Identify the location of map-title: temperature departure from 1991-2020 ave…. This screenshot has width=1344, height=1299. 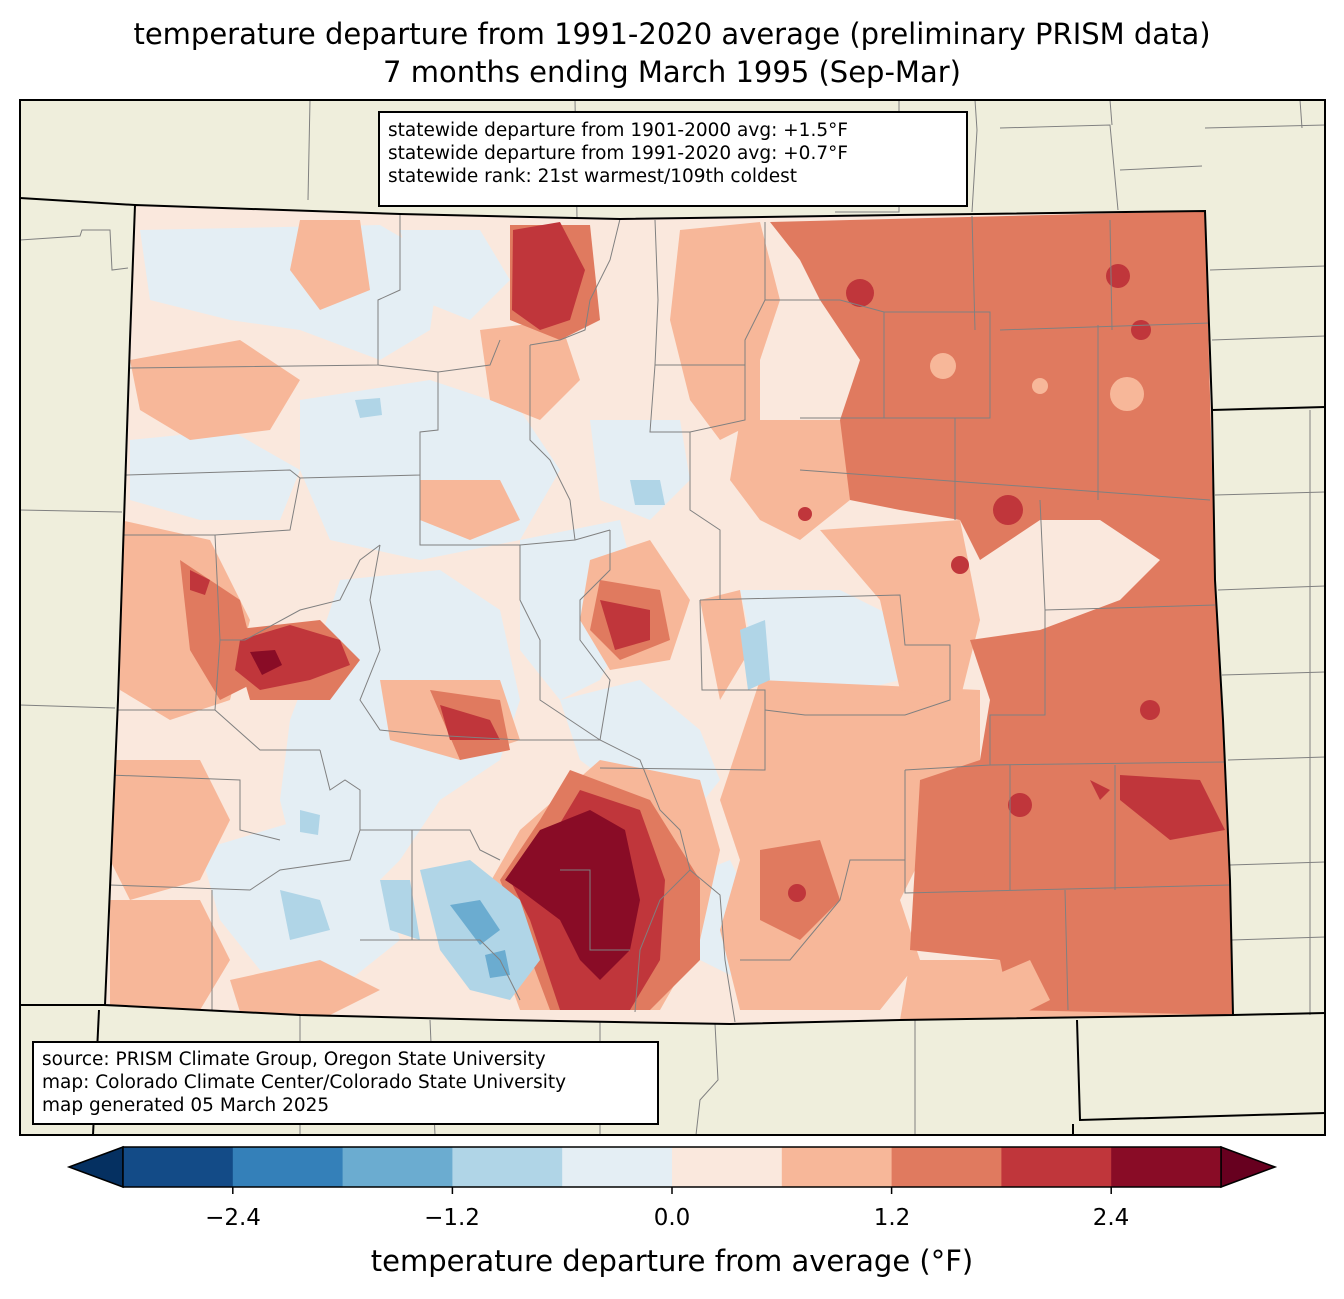
(672, 34).